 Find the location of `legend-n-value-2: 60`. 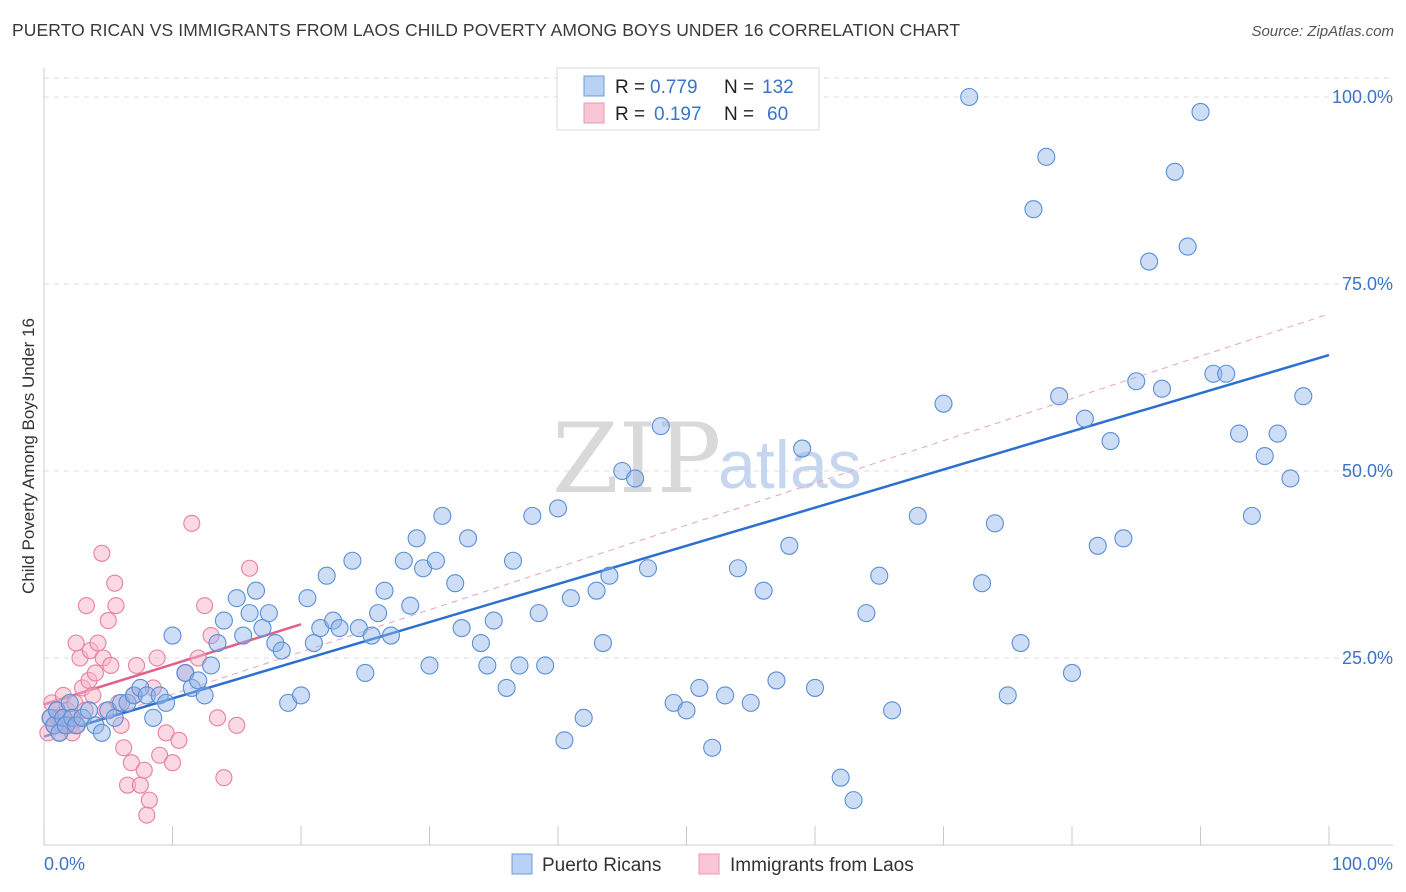

legend-n-value-2: 60 is located at coordinates (777, 114).